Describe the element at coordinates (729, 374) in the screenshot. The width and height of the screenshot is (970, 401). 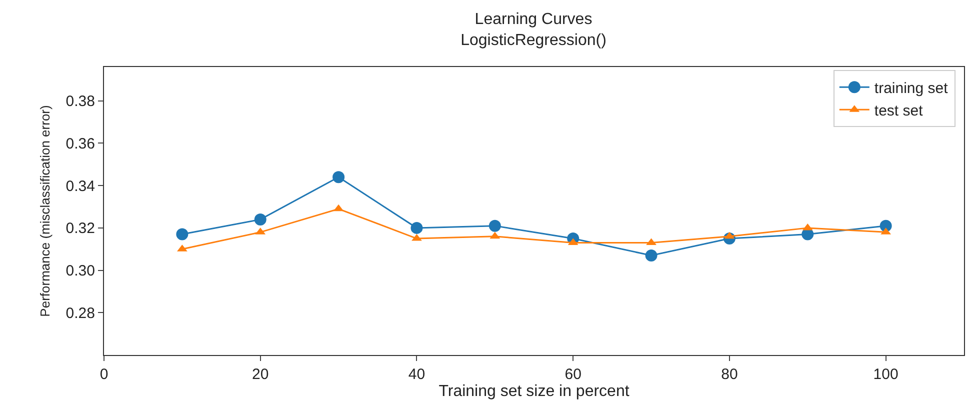
I see `x-tick-label: 80` at that location.